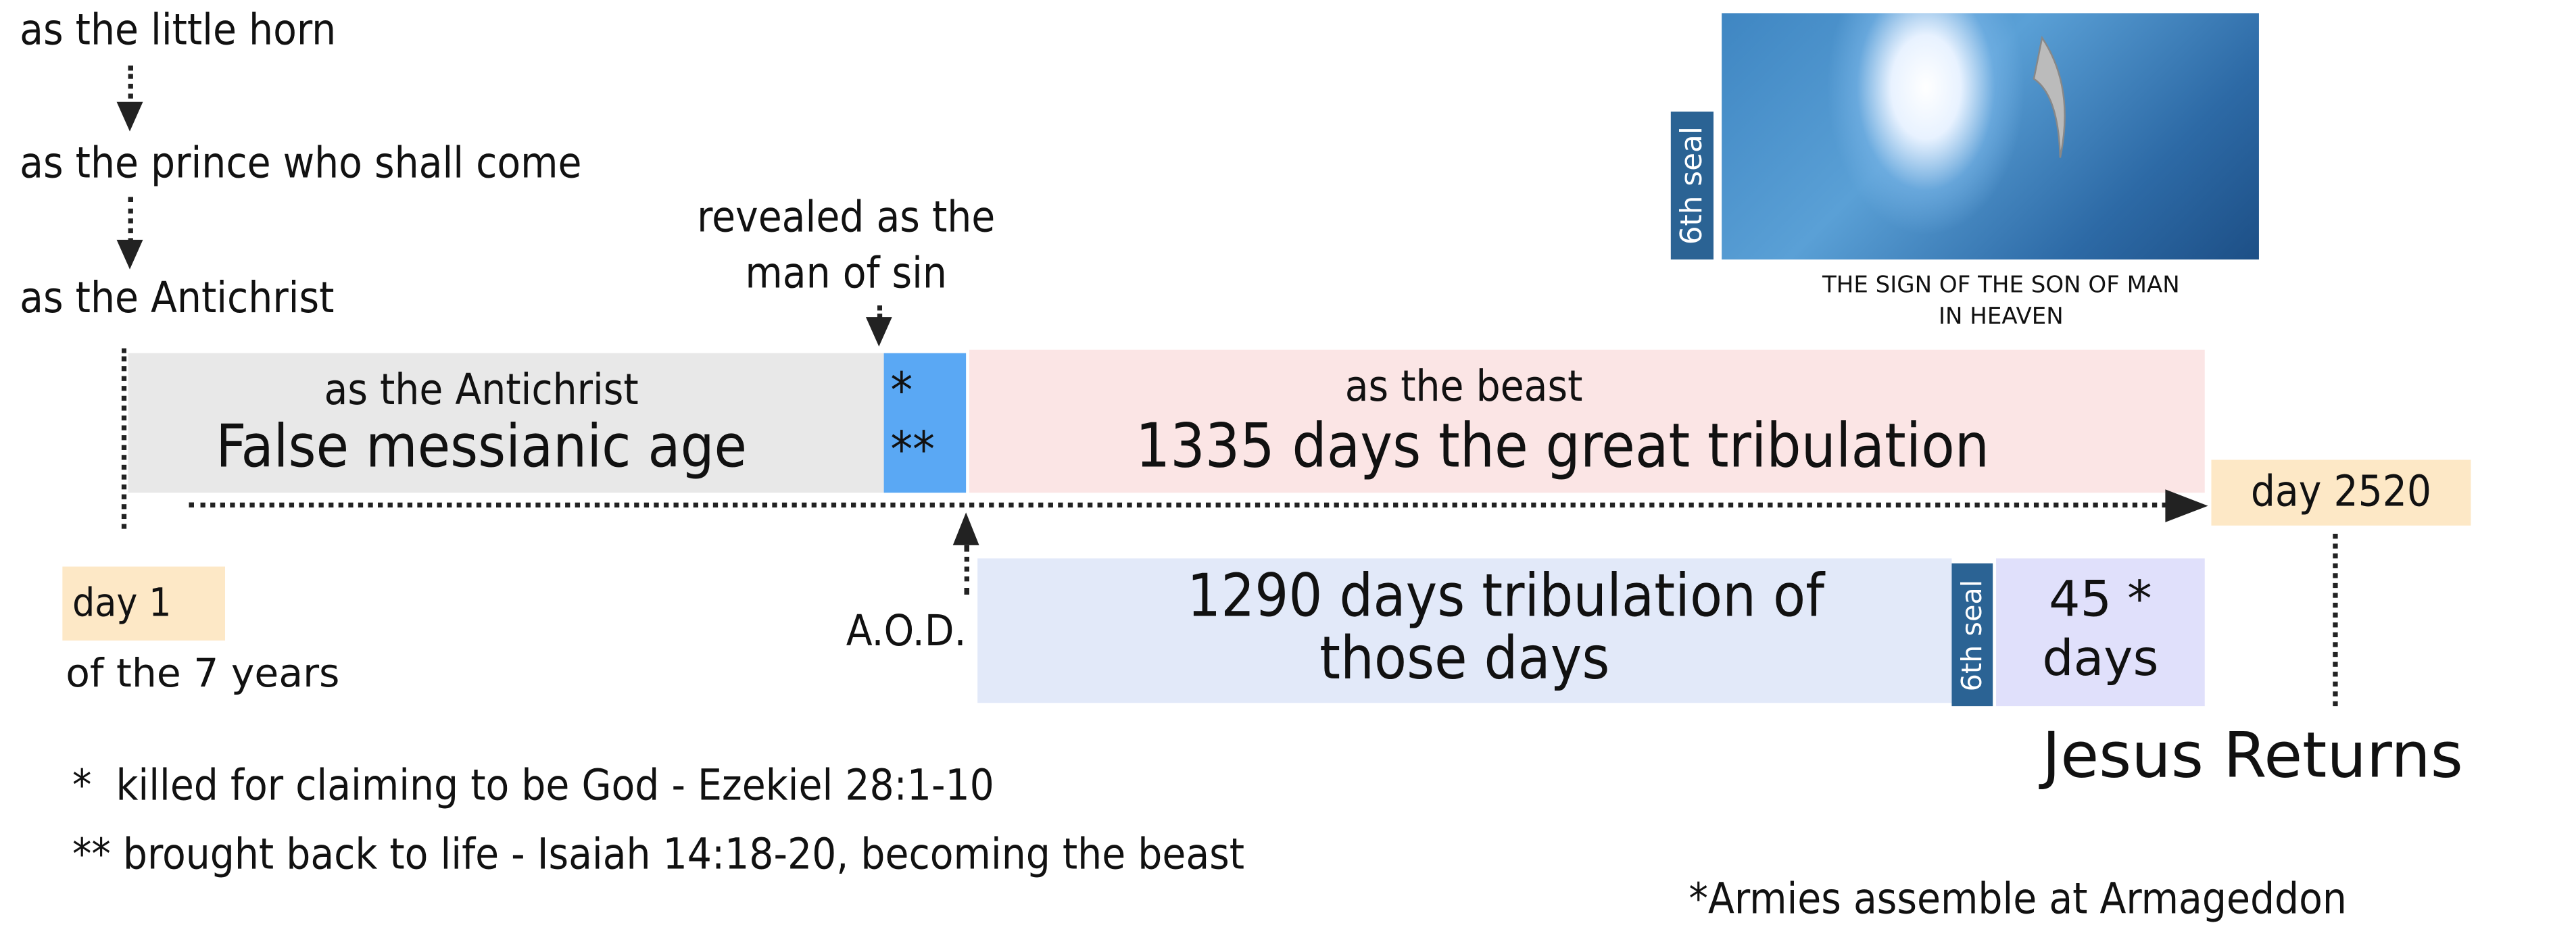 The height and width of the screenshot is (946, 2576). What do you see at coordinates (203, 674) in the screenshot?
I see `day-1-caption: of the 7 years` at bounding box center [203, 674].